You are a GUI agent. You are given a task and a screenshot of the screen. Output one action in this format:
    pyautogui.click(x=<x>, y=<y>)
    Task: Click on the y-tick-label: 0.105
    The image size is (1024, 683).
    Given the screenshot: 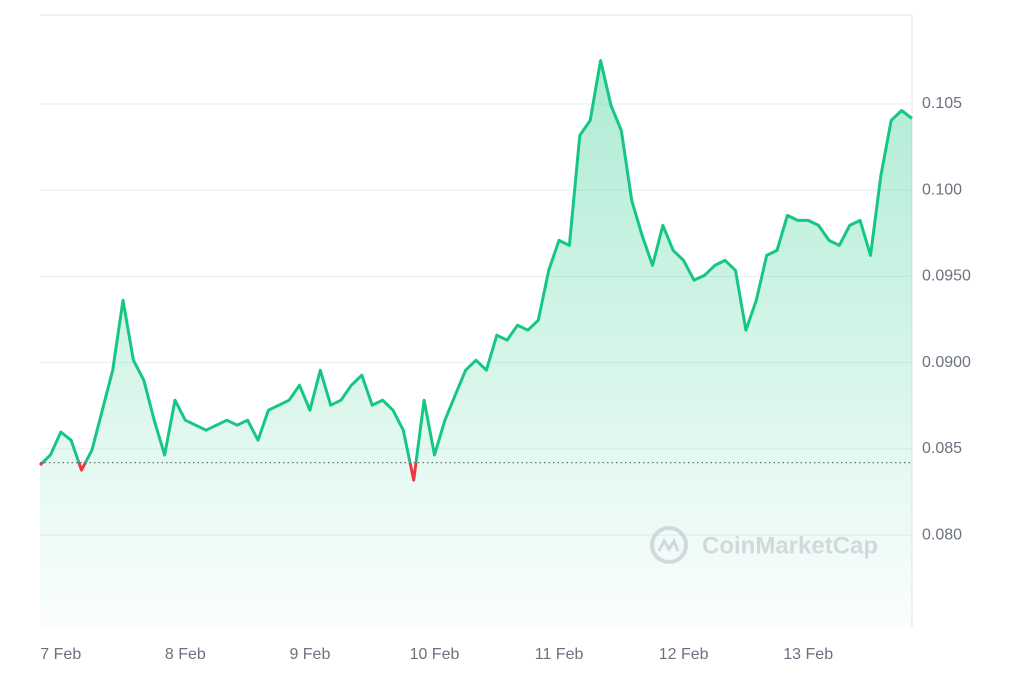 What is the action you would take?
    pyautogui.click(x=942, y=103)
    